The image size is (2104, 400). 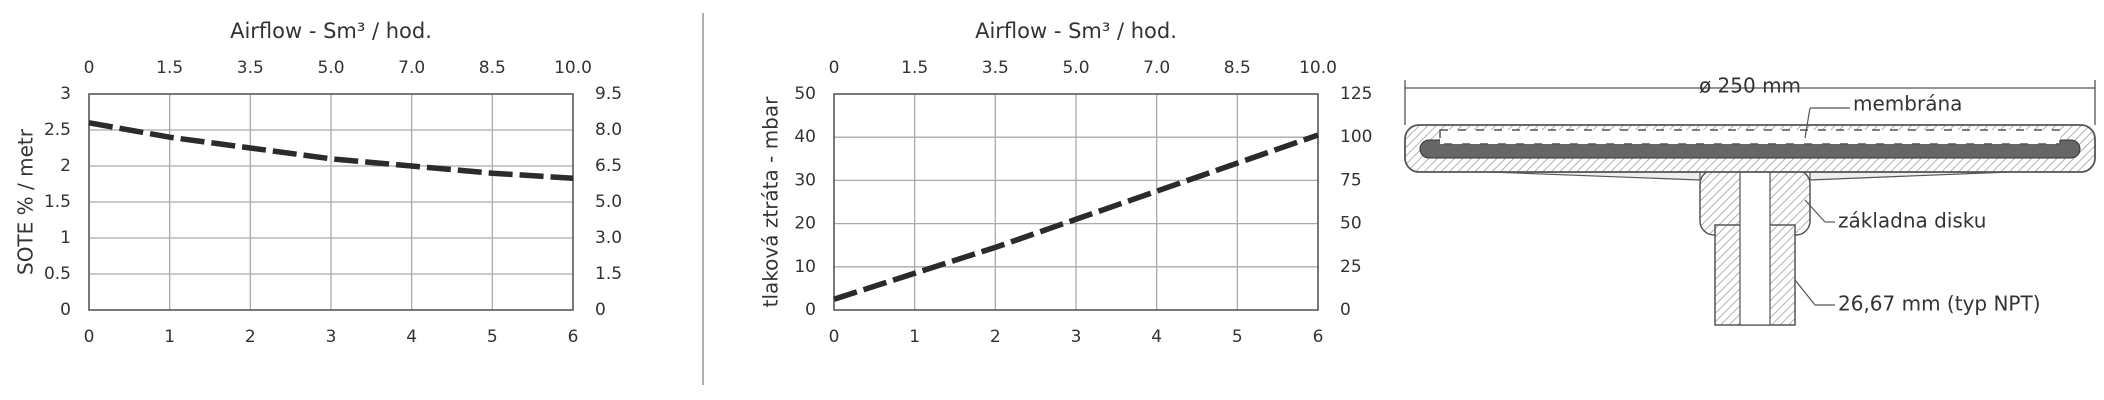 What do you see at coordinates (805, 267) in the screenshot?
I see `y-tick-label: 10` at bounding box center [805, 267].